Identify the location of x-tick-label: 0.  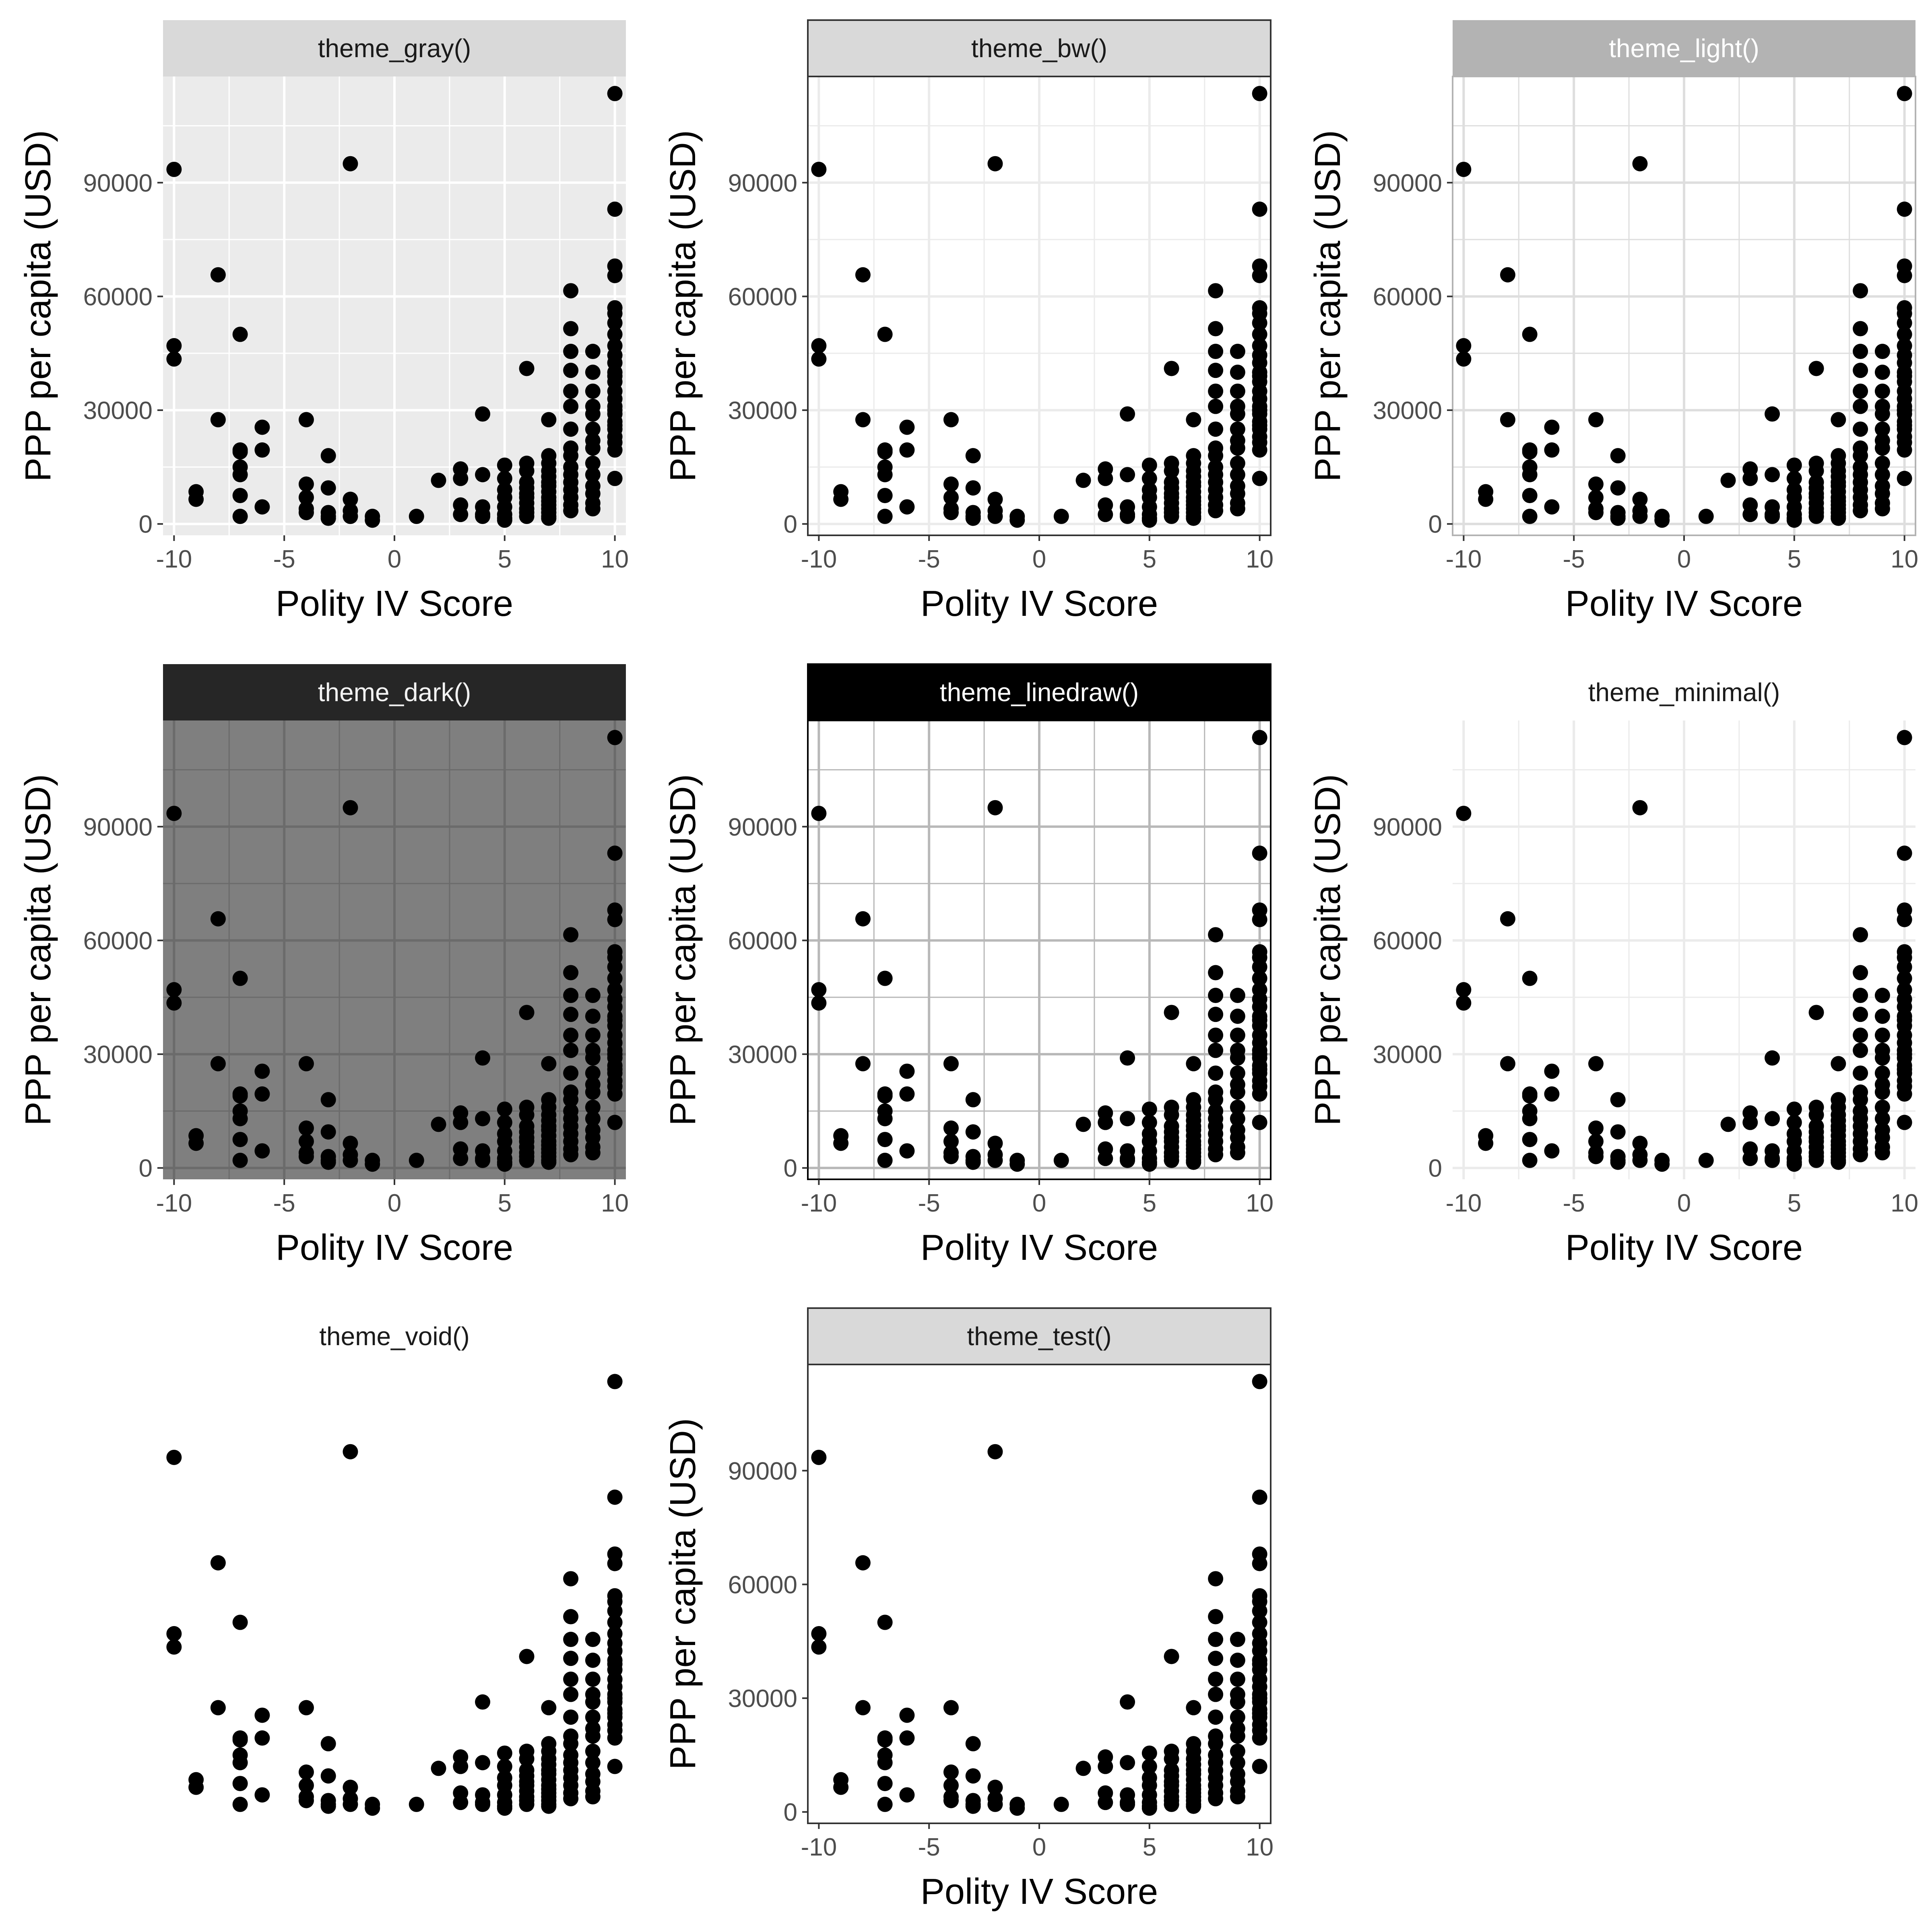
(1039, 1203).